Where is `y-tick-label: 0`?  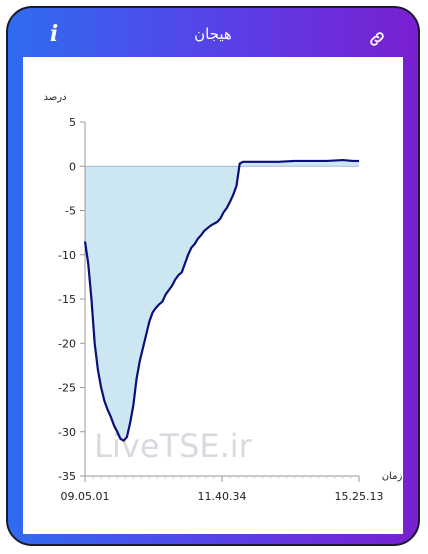
y-tick-label: 0 is located at coordinates (72, 166).